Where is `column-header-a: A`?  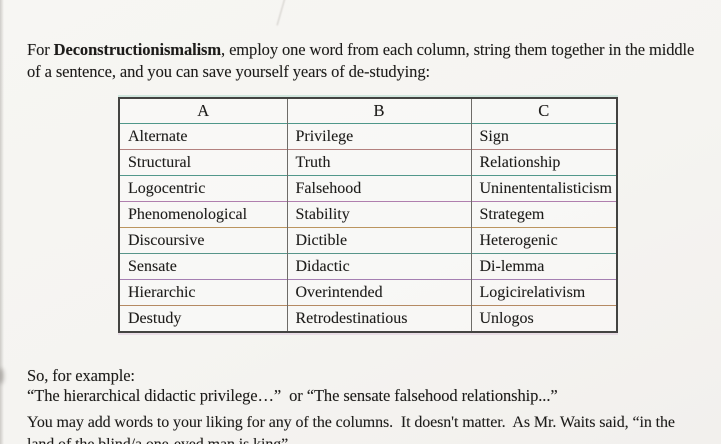
column-header-a: A is located at coordinates (203, 111).